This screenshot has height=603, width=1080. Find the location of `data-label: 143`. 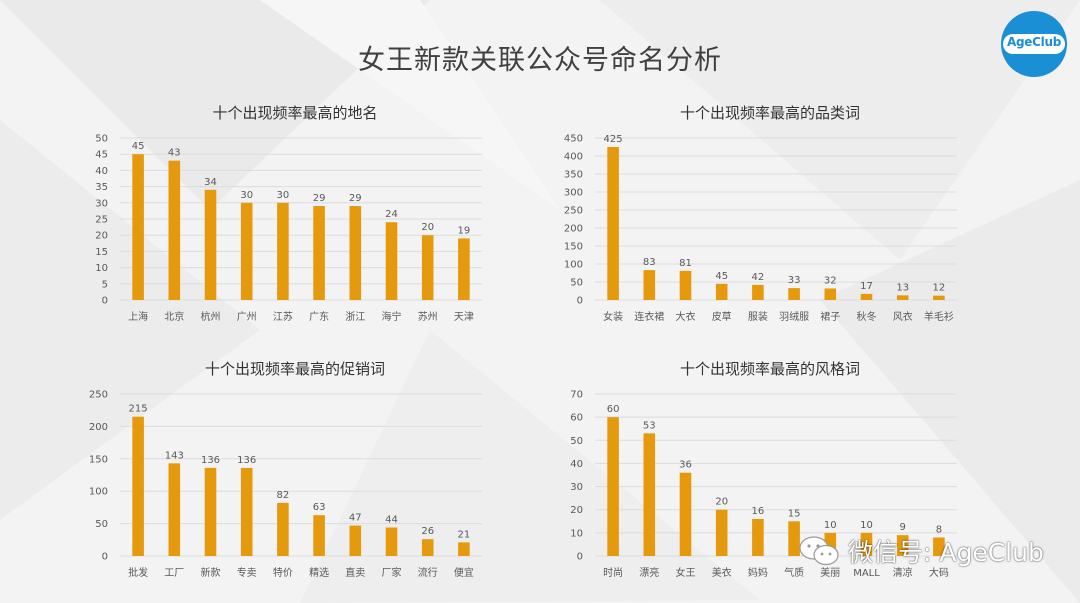

data-label: 143 is located at coordinates (174, 455).